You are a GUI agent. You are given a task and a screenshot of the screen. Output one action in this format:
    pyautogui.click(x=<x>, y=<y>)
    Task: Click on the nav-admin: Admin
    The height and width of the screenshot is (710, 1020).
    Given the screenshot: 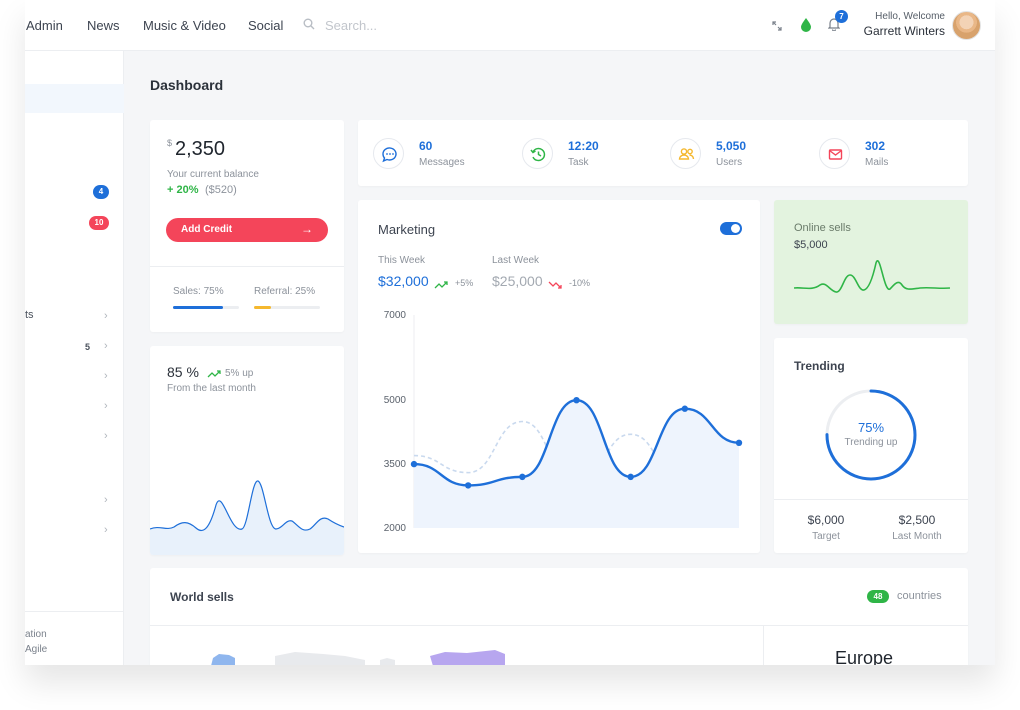 What is the action you would take?
    pyautogui.click(x=44, y=25)
    